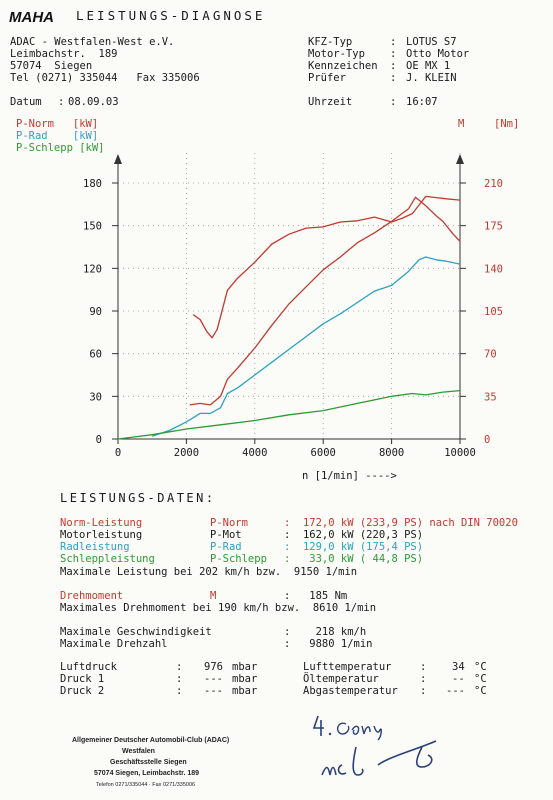  What do you see at coordinates (341, 679) in the screenshot?
I see `temp-label: Öltemperatur` at bounding box center [341, 679].